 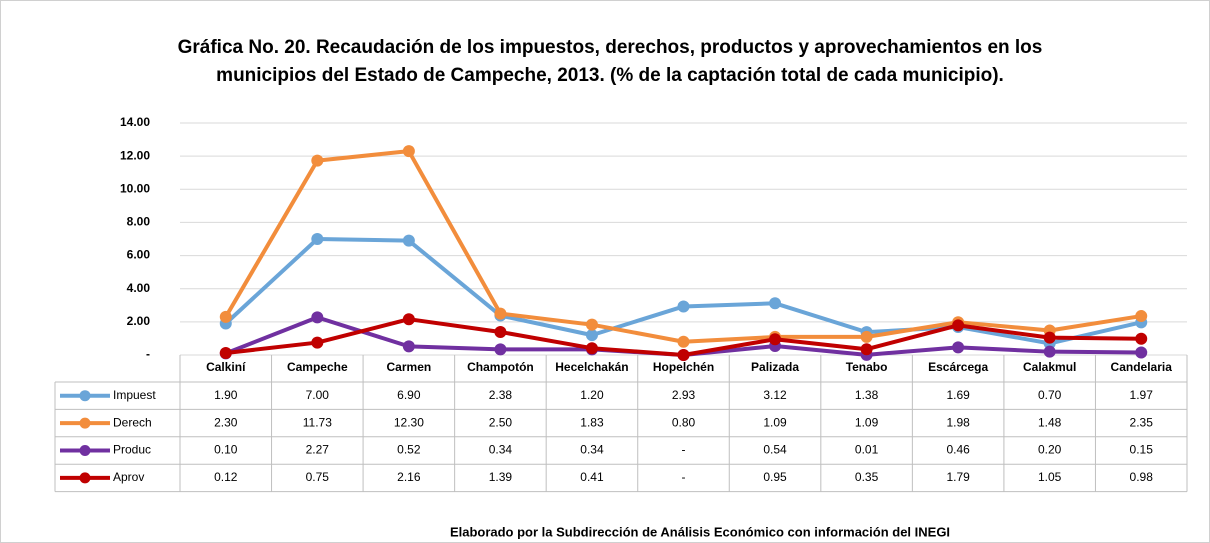 I want to click on x-tick-label: Calakmul, so click(x=1049, y=367).